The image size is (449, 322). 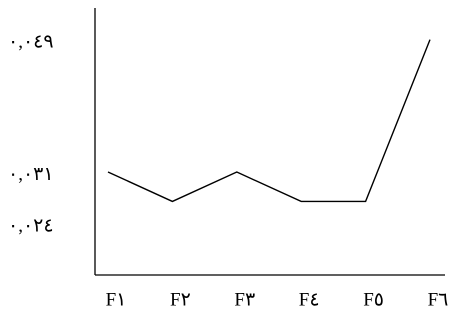 I want to click on y-tick-label: ٠,٠٢٤, so click(x=31, y=226).